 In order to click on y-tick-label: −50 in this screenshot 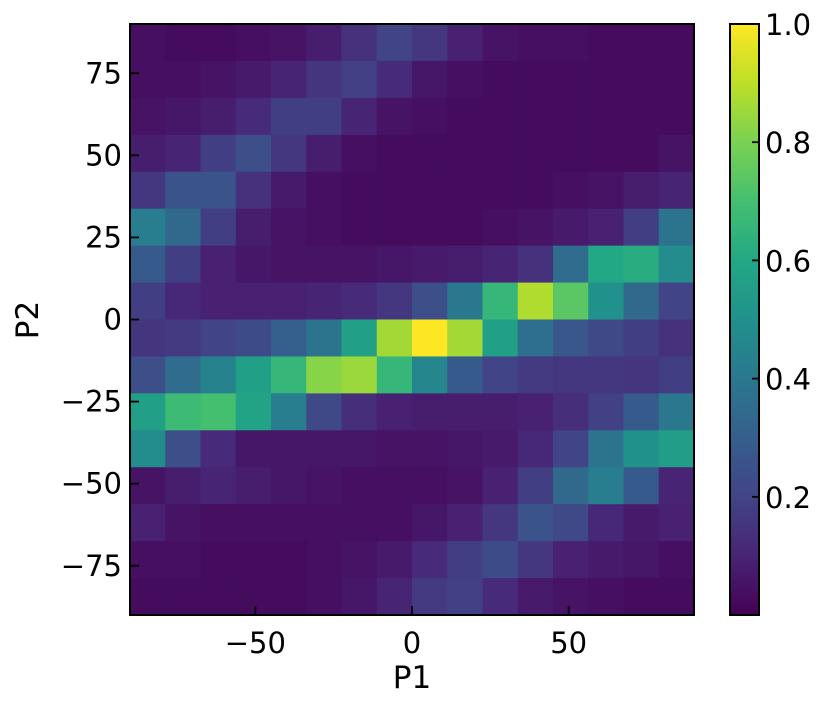, I will do `click(91, 484)`.